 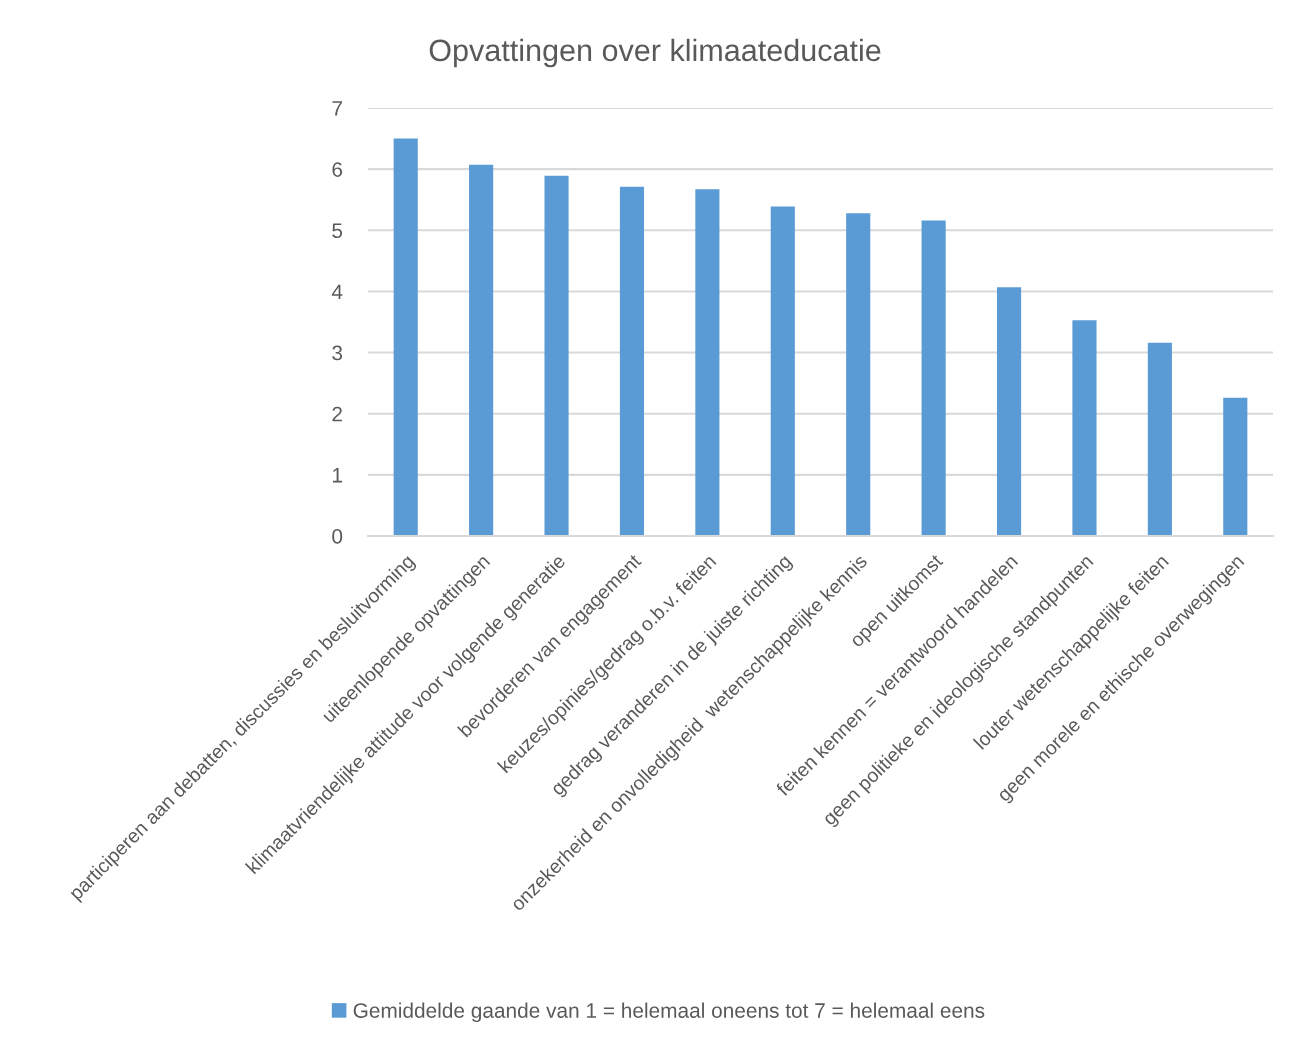 I want to click on y-tick-label: 2, so click(x=337, y=414).